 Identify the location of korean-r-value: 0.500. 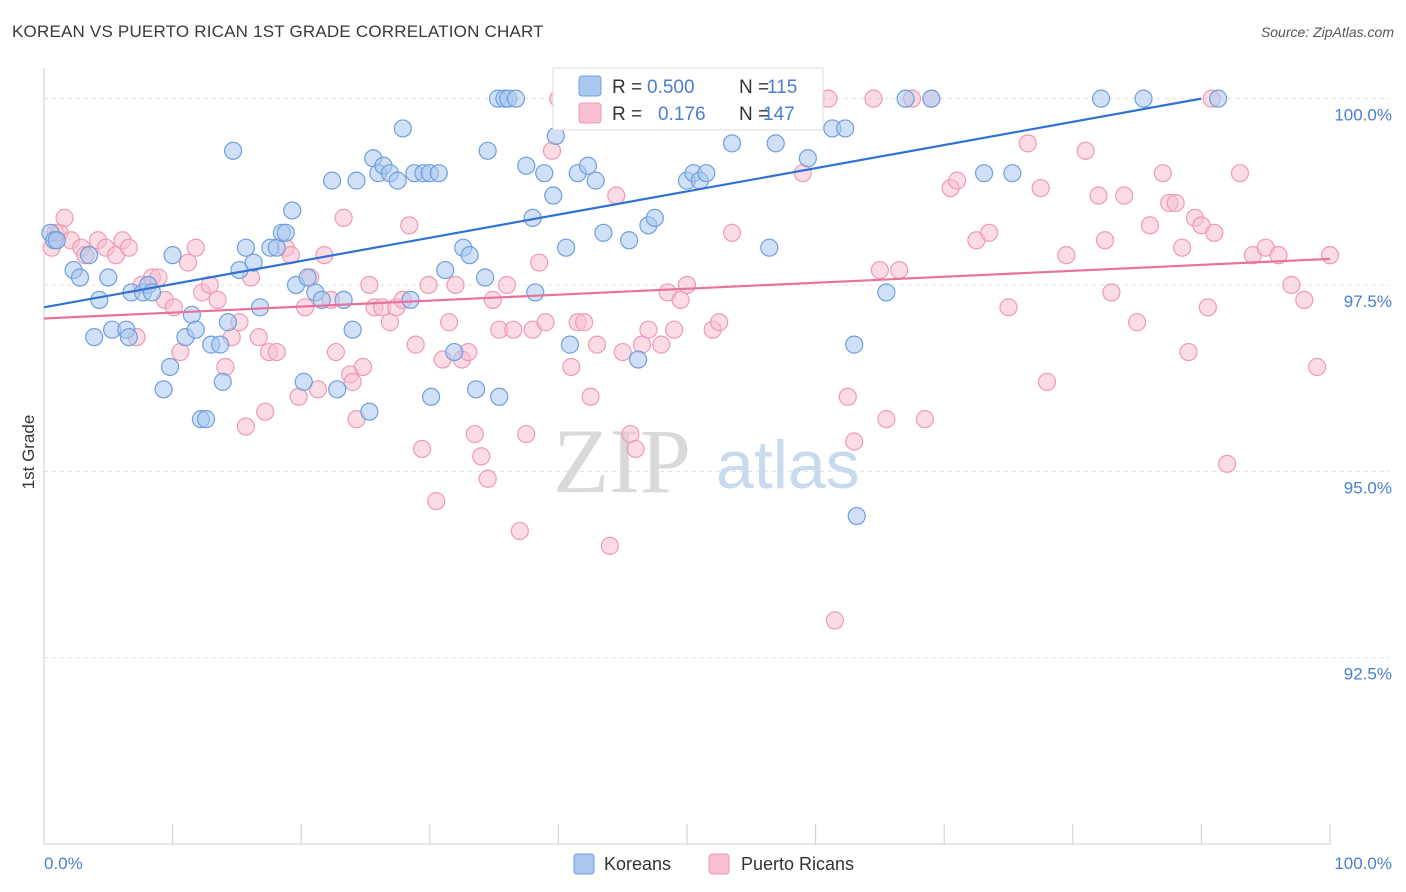
(671, 87).